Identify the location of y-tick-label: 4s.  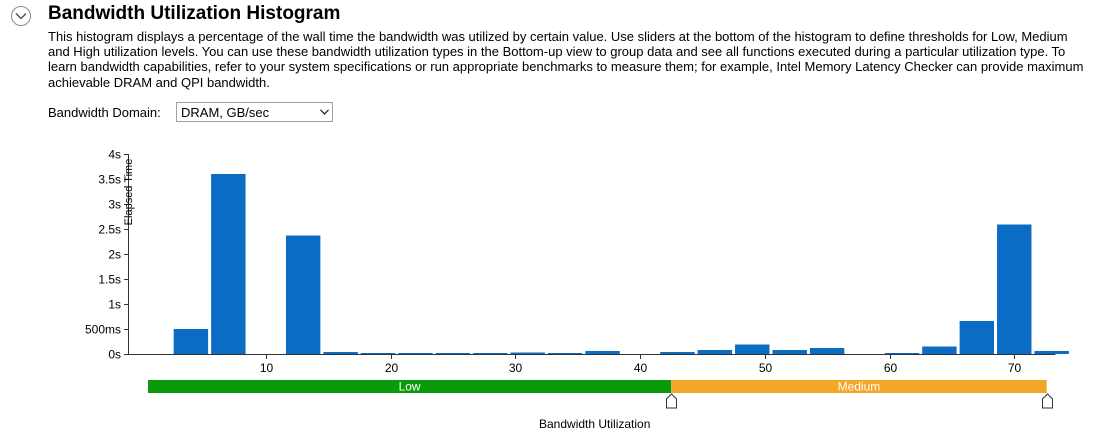
(114, 155).